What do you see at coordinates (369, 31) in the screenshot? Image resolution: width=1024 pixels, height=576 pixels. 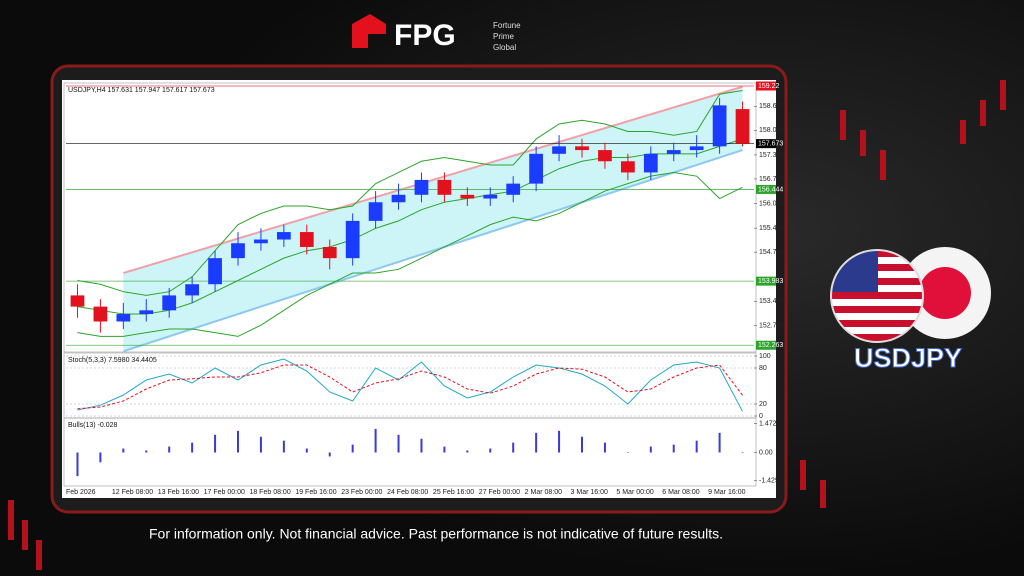 I see `logo-mark` at bounding box center [369, 31].